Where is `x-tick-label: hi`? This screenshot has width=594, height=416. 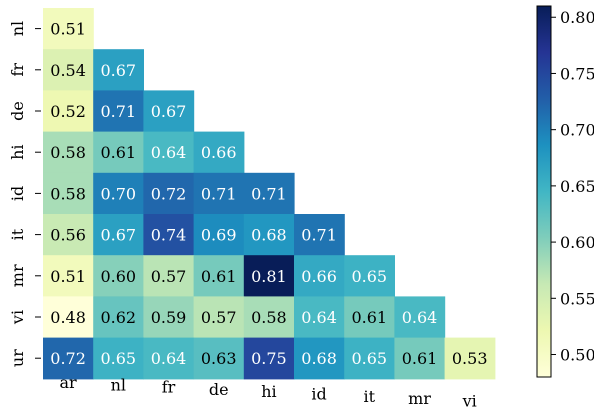
x-tick-label: hi is located at coordinates (268, 391).